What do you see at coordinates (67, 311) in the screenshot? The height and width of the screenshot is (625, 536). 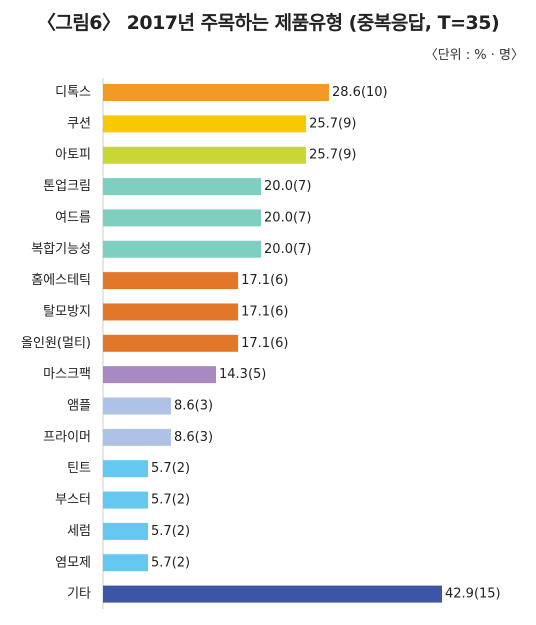 I see `category-label: 탈모방지` at bounding box center [67, 311].